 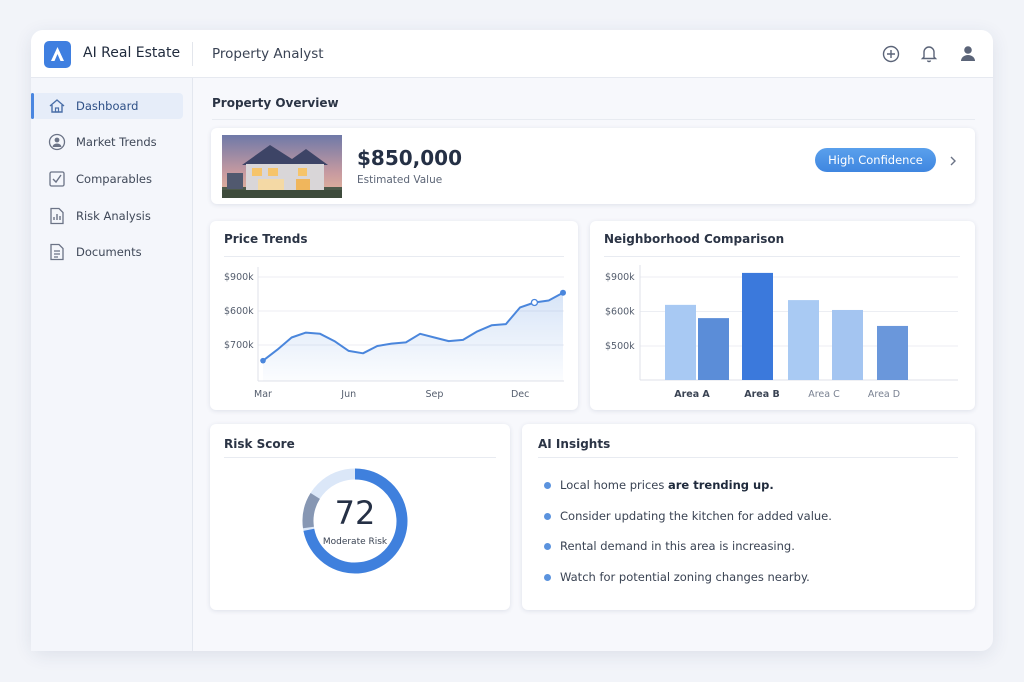 What do you see at coordinates (239, 345) in the screenshot?
I see `y-label: $700k` at bounding box center [239, 345].